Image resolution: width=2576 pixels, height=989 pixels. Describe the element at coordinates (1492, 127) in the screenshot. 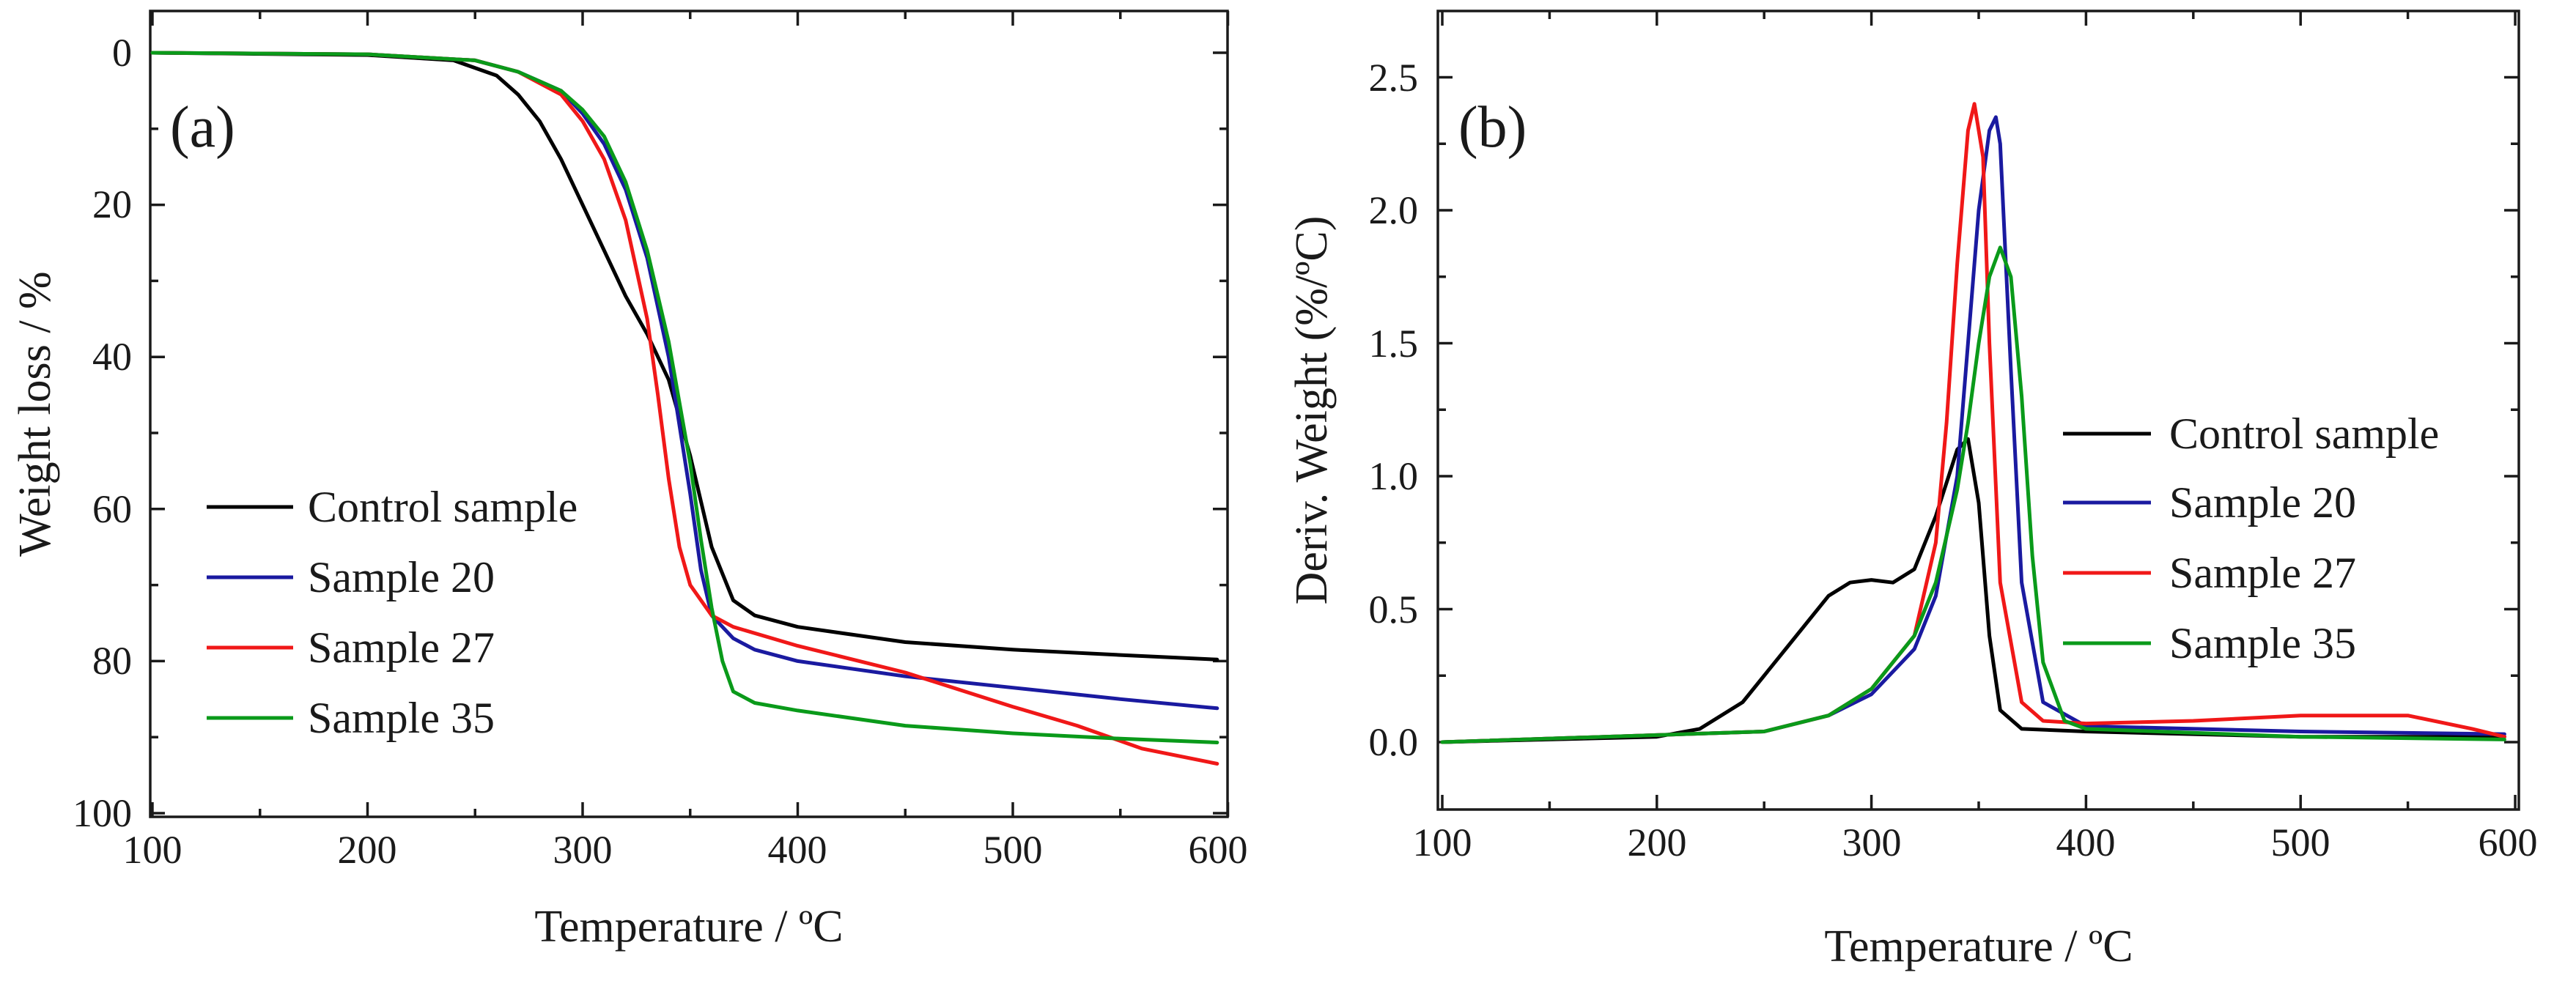

I see `panel-b-label: (b)` at that location.